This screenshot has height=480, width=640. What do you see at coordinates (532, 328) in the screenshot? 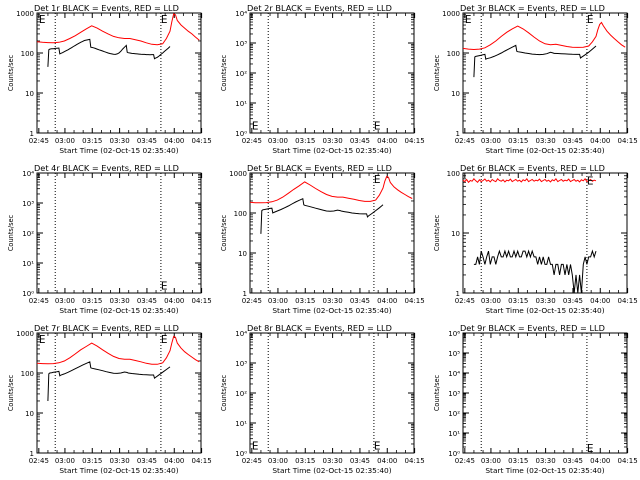
I see `panel-title: Det 9r BLACK = Events, RED = LLD` at bounding box center [532, 328].